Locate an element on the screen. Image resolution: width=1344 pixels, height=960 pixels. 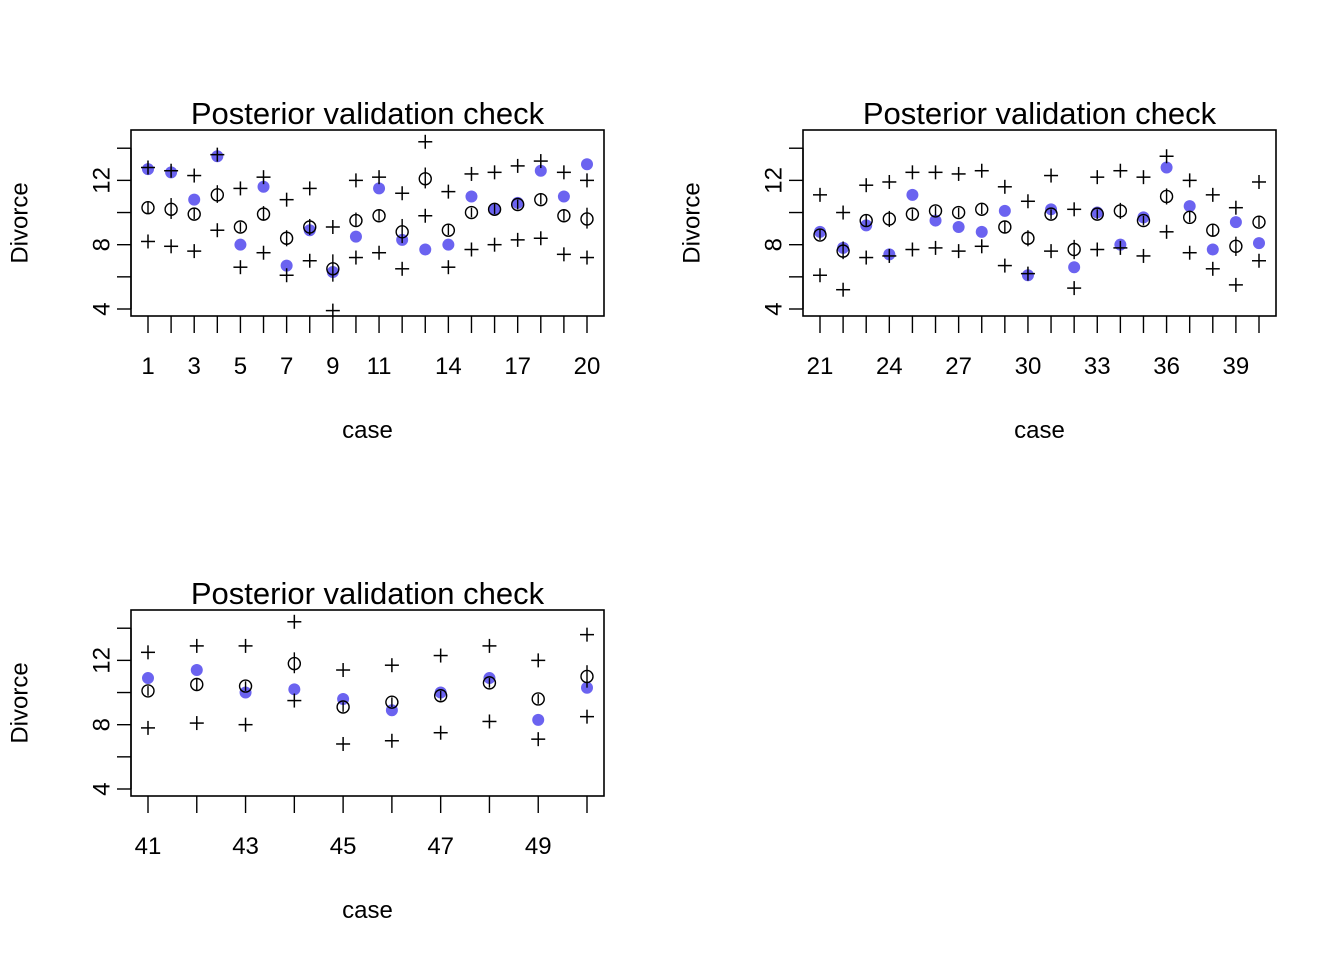
x-tick-label: 41 is located at coordinates (148, 846).